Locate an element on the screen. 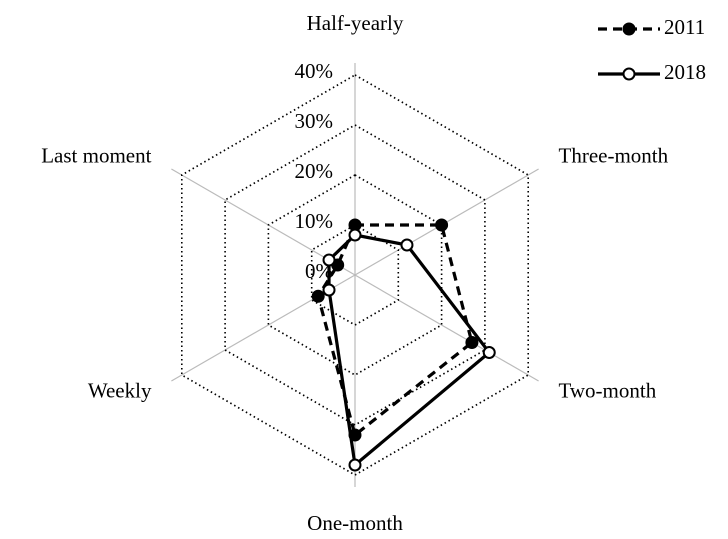 The height and width of the screenshot is (539, 728). category-label: Half-yearly is located at coordinates (355, 23).